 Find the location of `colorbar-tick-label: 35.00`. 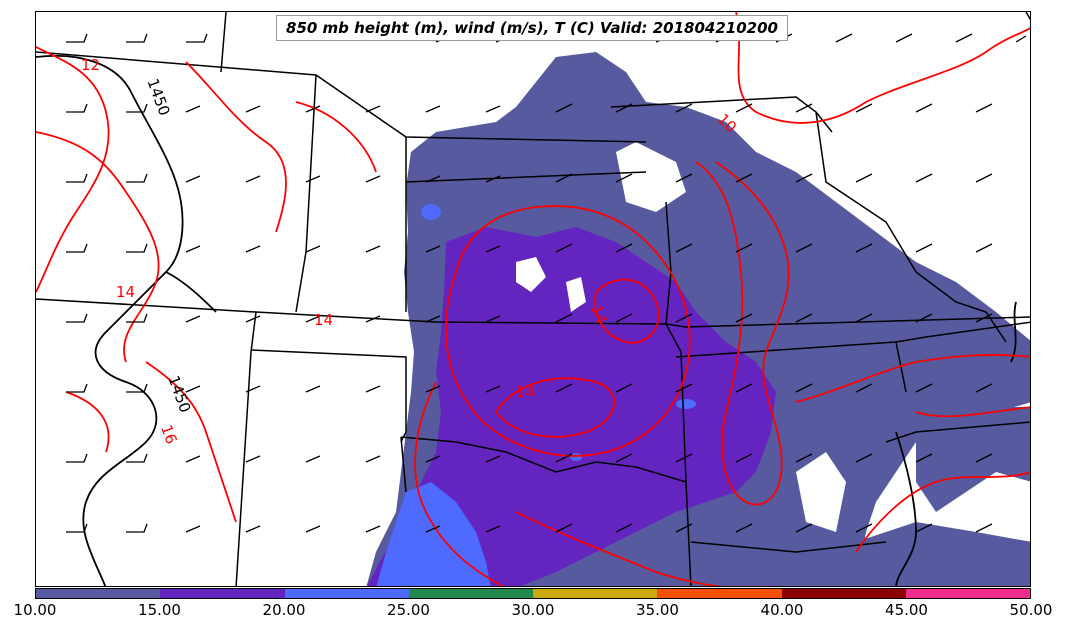

colorbar-tick-label: 35.00 is located at coordinates (657, 610).